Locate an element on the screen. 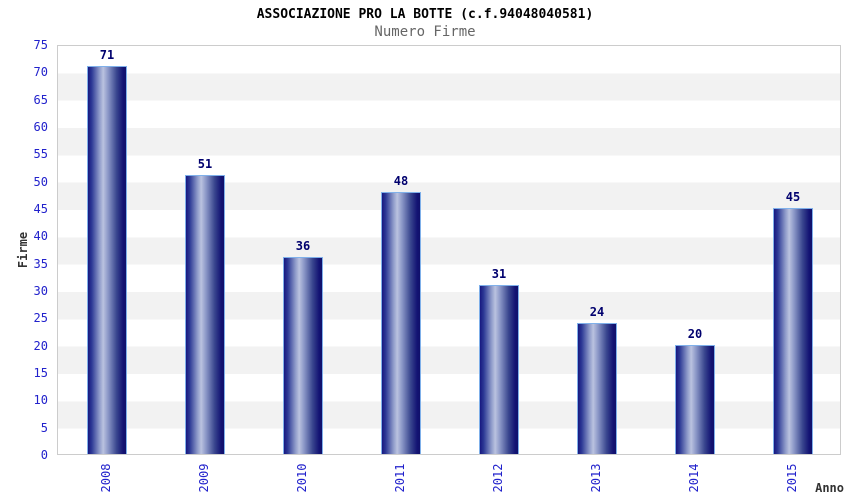 This screenshot has height=500, width=850. bar-value-label: 31 is located at coordinates (499, 273).